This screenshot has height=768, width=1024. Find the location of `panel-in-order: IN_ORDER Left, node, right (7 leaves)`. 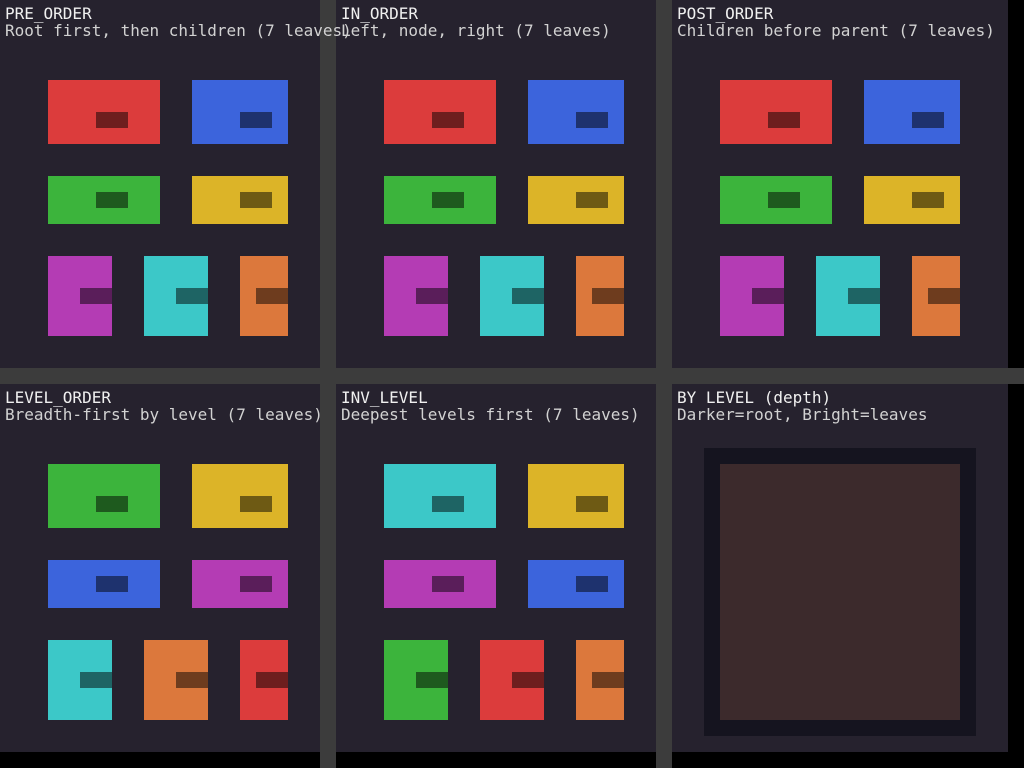

panel-in-order: IN_ORDER Left, node, right (7 leaves) is located at coordinates (496, 184).